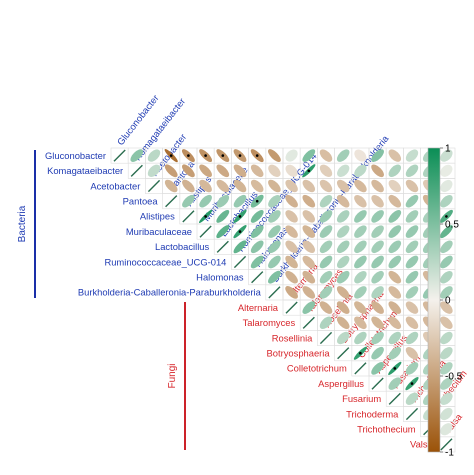  I want to click on cell-komagataeibacter-pantoea, so click(171, 171).